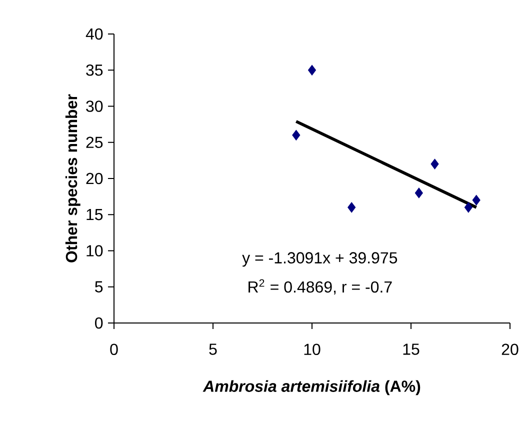 The width and height of the screenshot is (531, 436). What do you see at coordinates (94, 70) in the screenshot?
I see `y-tick-label: 35` at bounding box center [94, 70].